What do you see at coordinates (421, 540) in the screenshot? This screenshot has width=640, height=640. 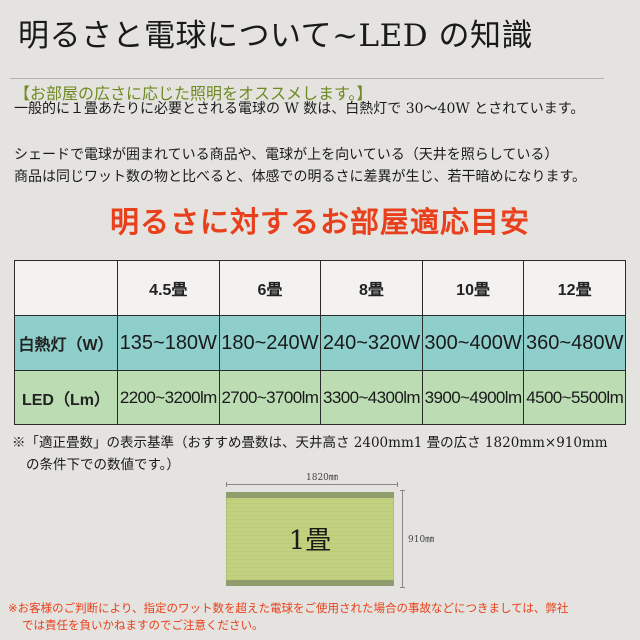 I see `height-dimension-label: 910㎜` at bounding box center [421, 540].